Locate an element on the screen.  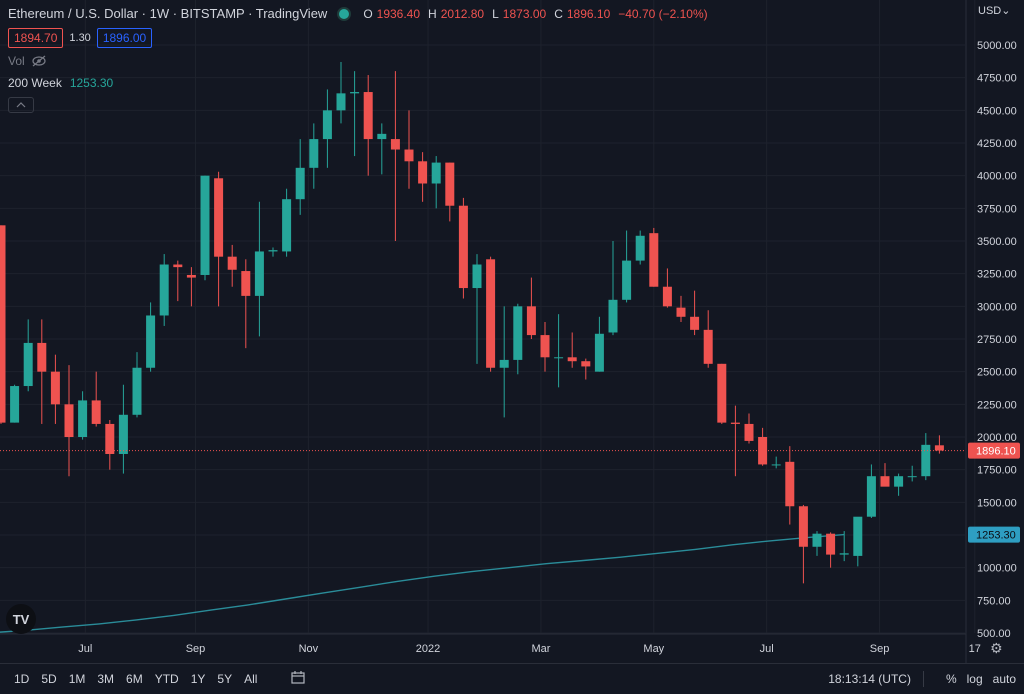
tradingview-logo: TV is located at coordinates (21, 619).